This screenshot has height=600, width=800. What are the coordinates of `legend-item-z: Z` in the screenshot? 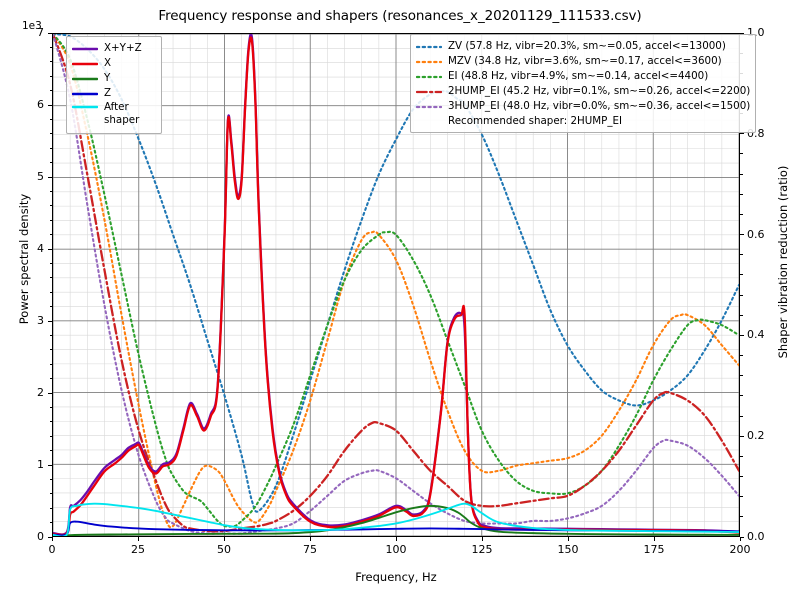 It's located at (114, 93).